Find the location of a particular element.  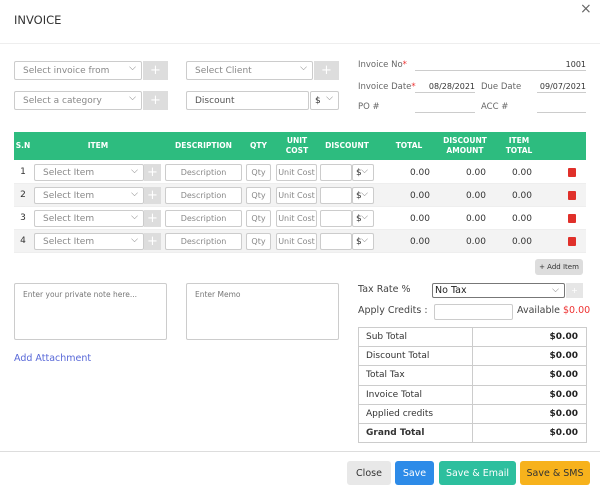

due-date-value: 09/07/2021 is located at coordinates (561, 86).